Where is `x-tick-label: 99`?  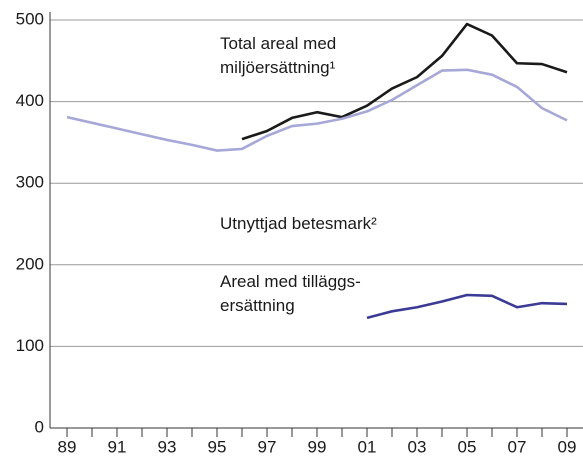 x-tick-label: 99 is located at coordinates (317, 446).